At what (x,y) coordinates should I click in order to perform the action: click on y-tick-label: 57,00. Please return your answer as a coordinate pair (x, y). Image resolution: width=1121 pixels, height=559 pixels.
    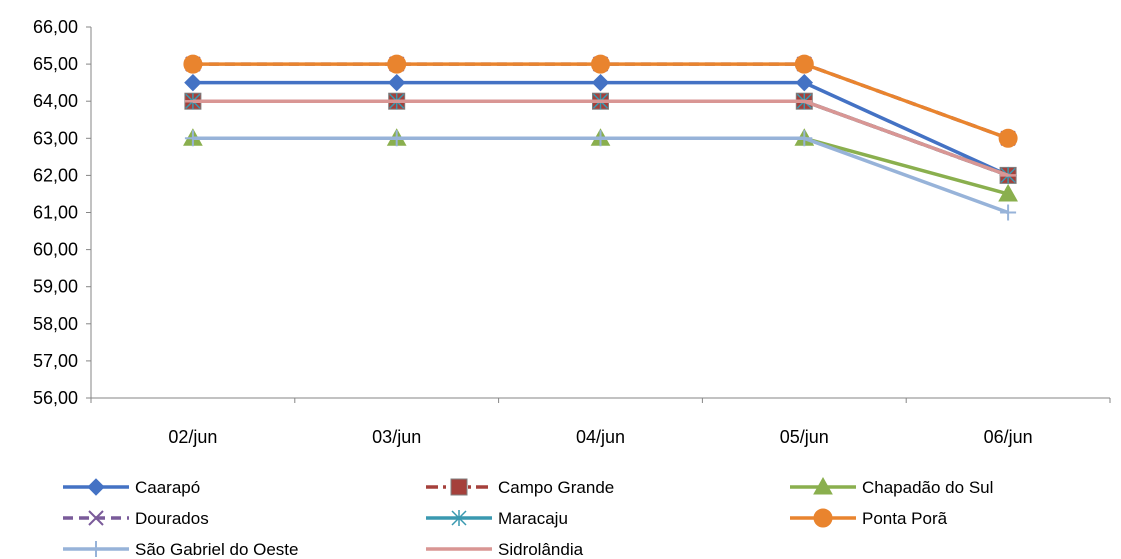
    Looking at the image, I should click on (55, 361).